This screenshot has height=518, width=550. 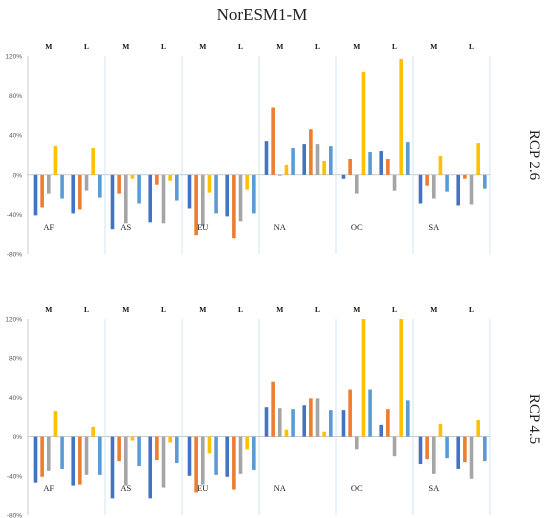 What do you see at coordinates (15, 398) in the screenshot?
I see `y-tick-label: 40%` at bounding box center [15, 398].